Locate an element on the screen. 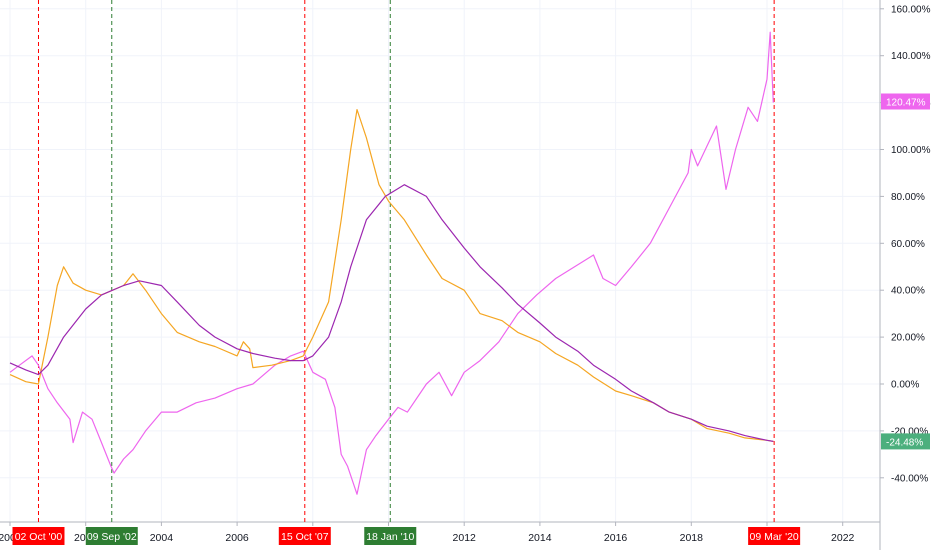 The image size is (932, 555). y-tick-label: 140.00% is located at coordinates (911, 56).